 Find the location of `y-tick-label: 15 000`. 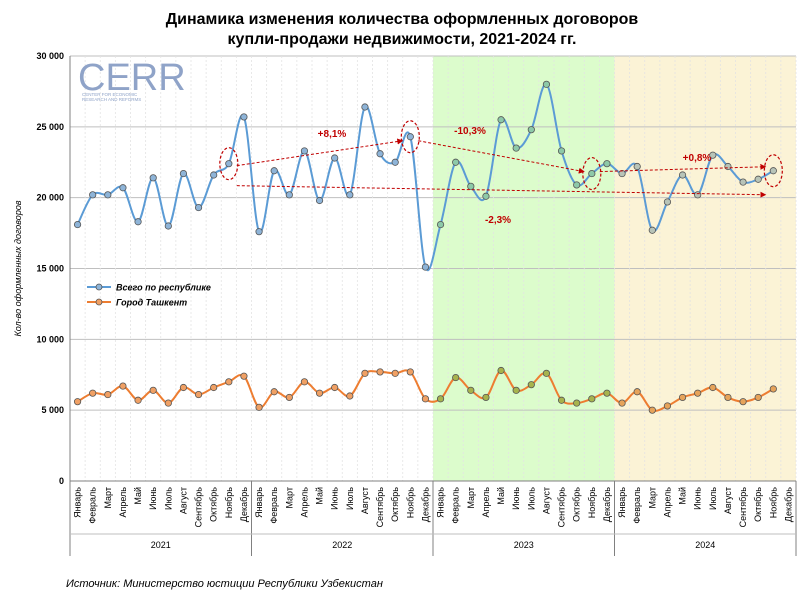

y-tick-label: 15 000 is located at coordinates (50, 269).